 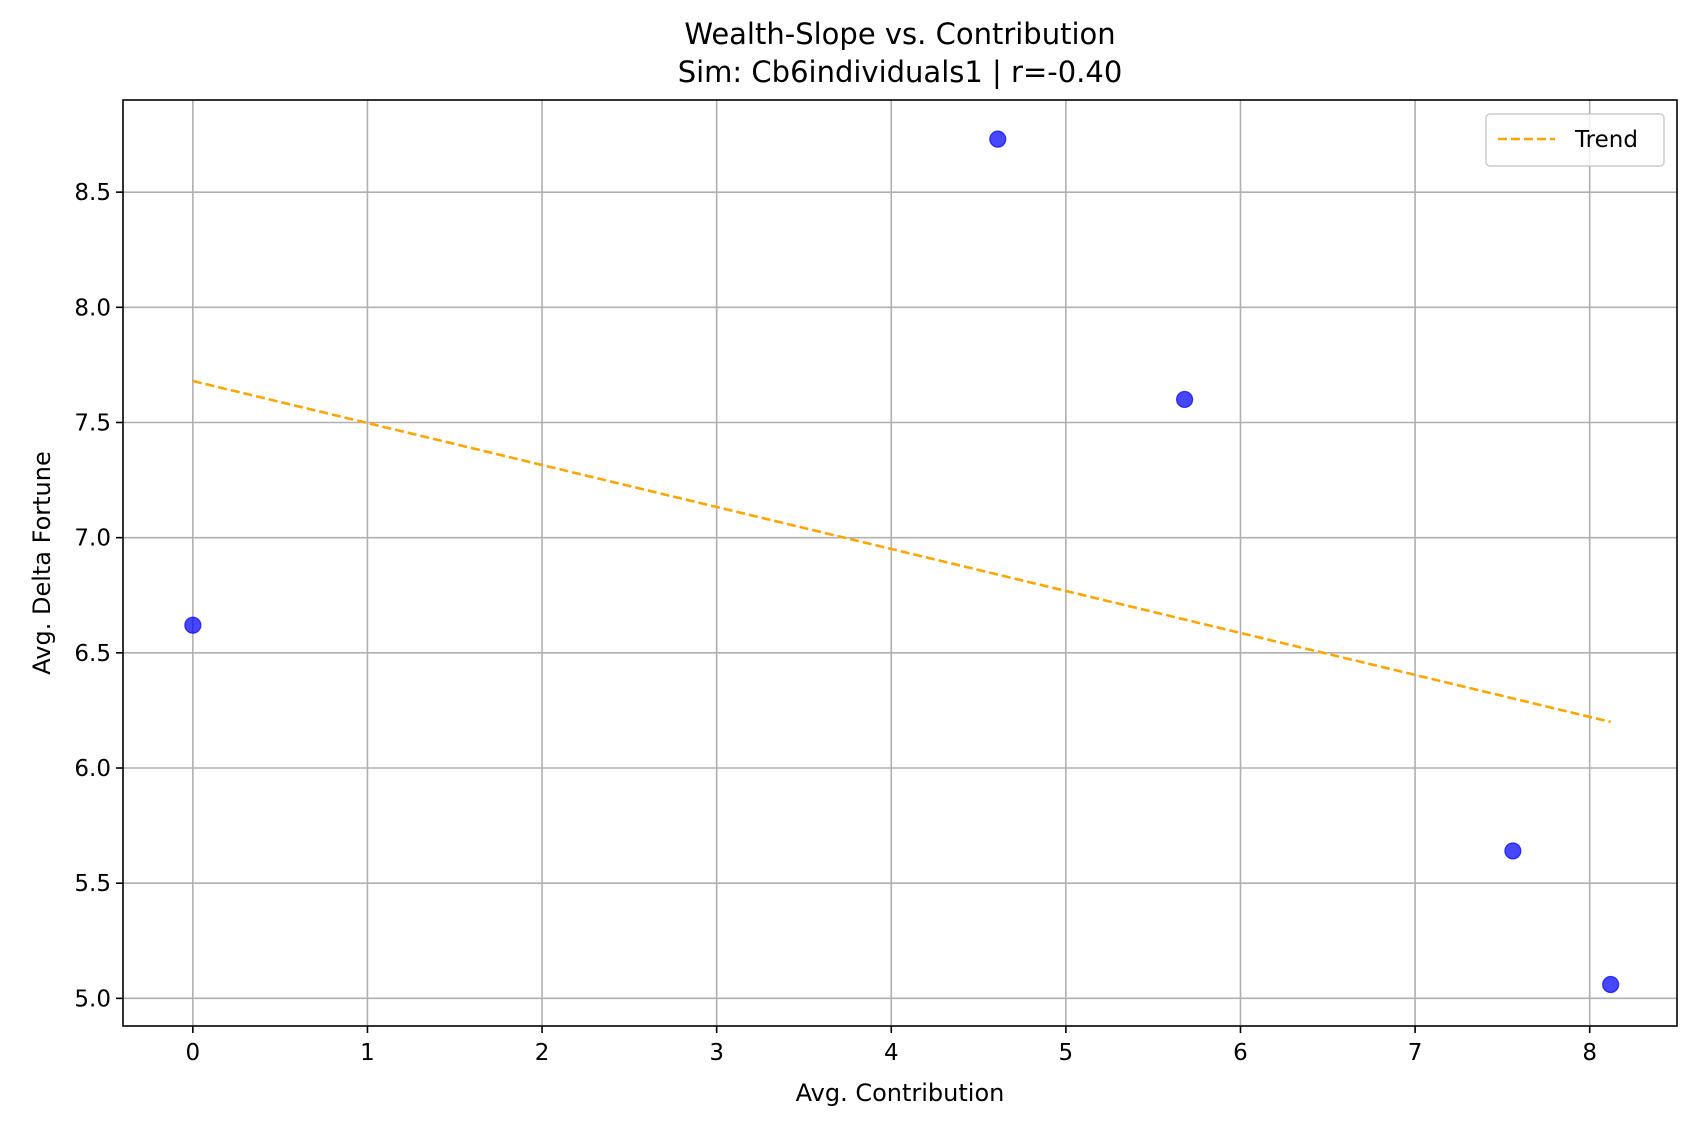 What do you see at coordinates (92, 423) in the screenshot?
I see `y-tick-label: 7.5` at bounding box center [92, 423].